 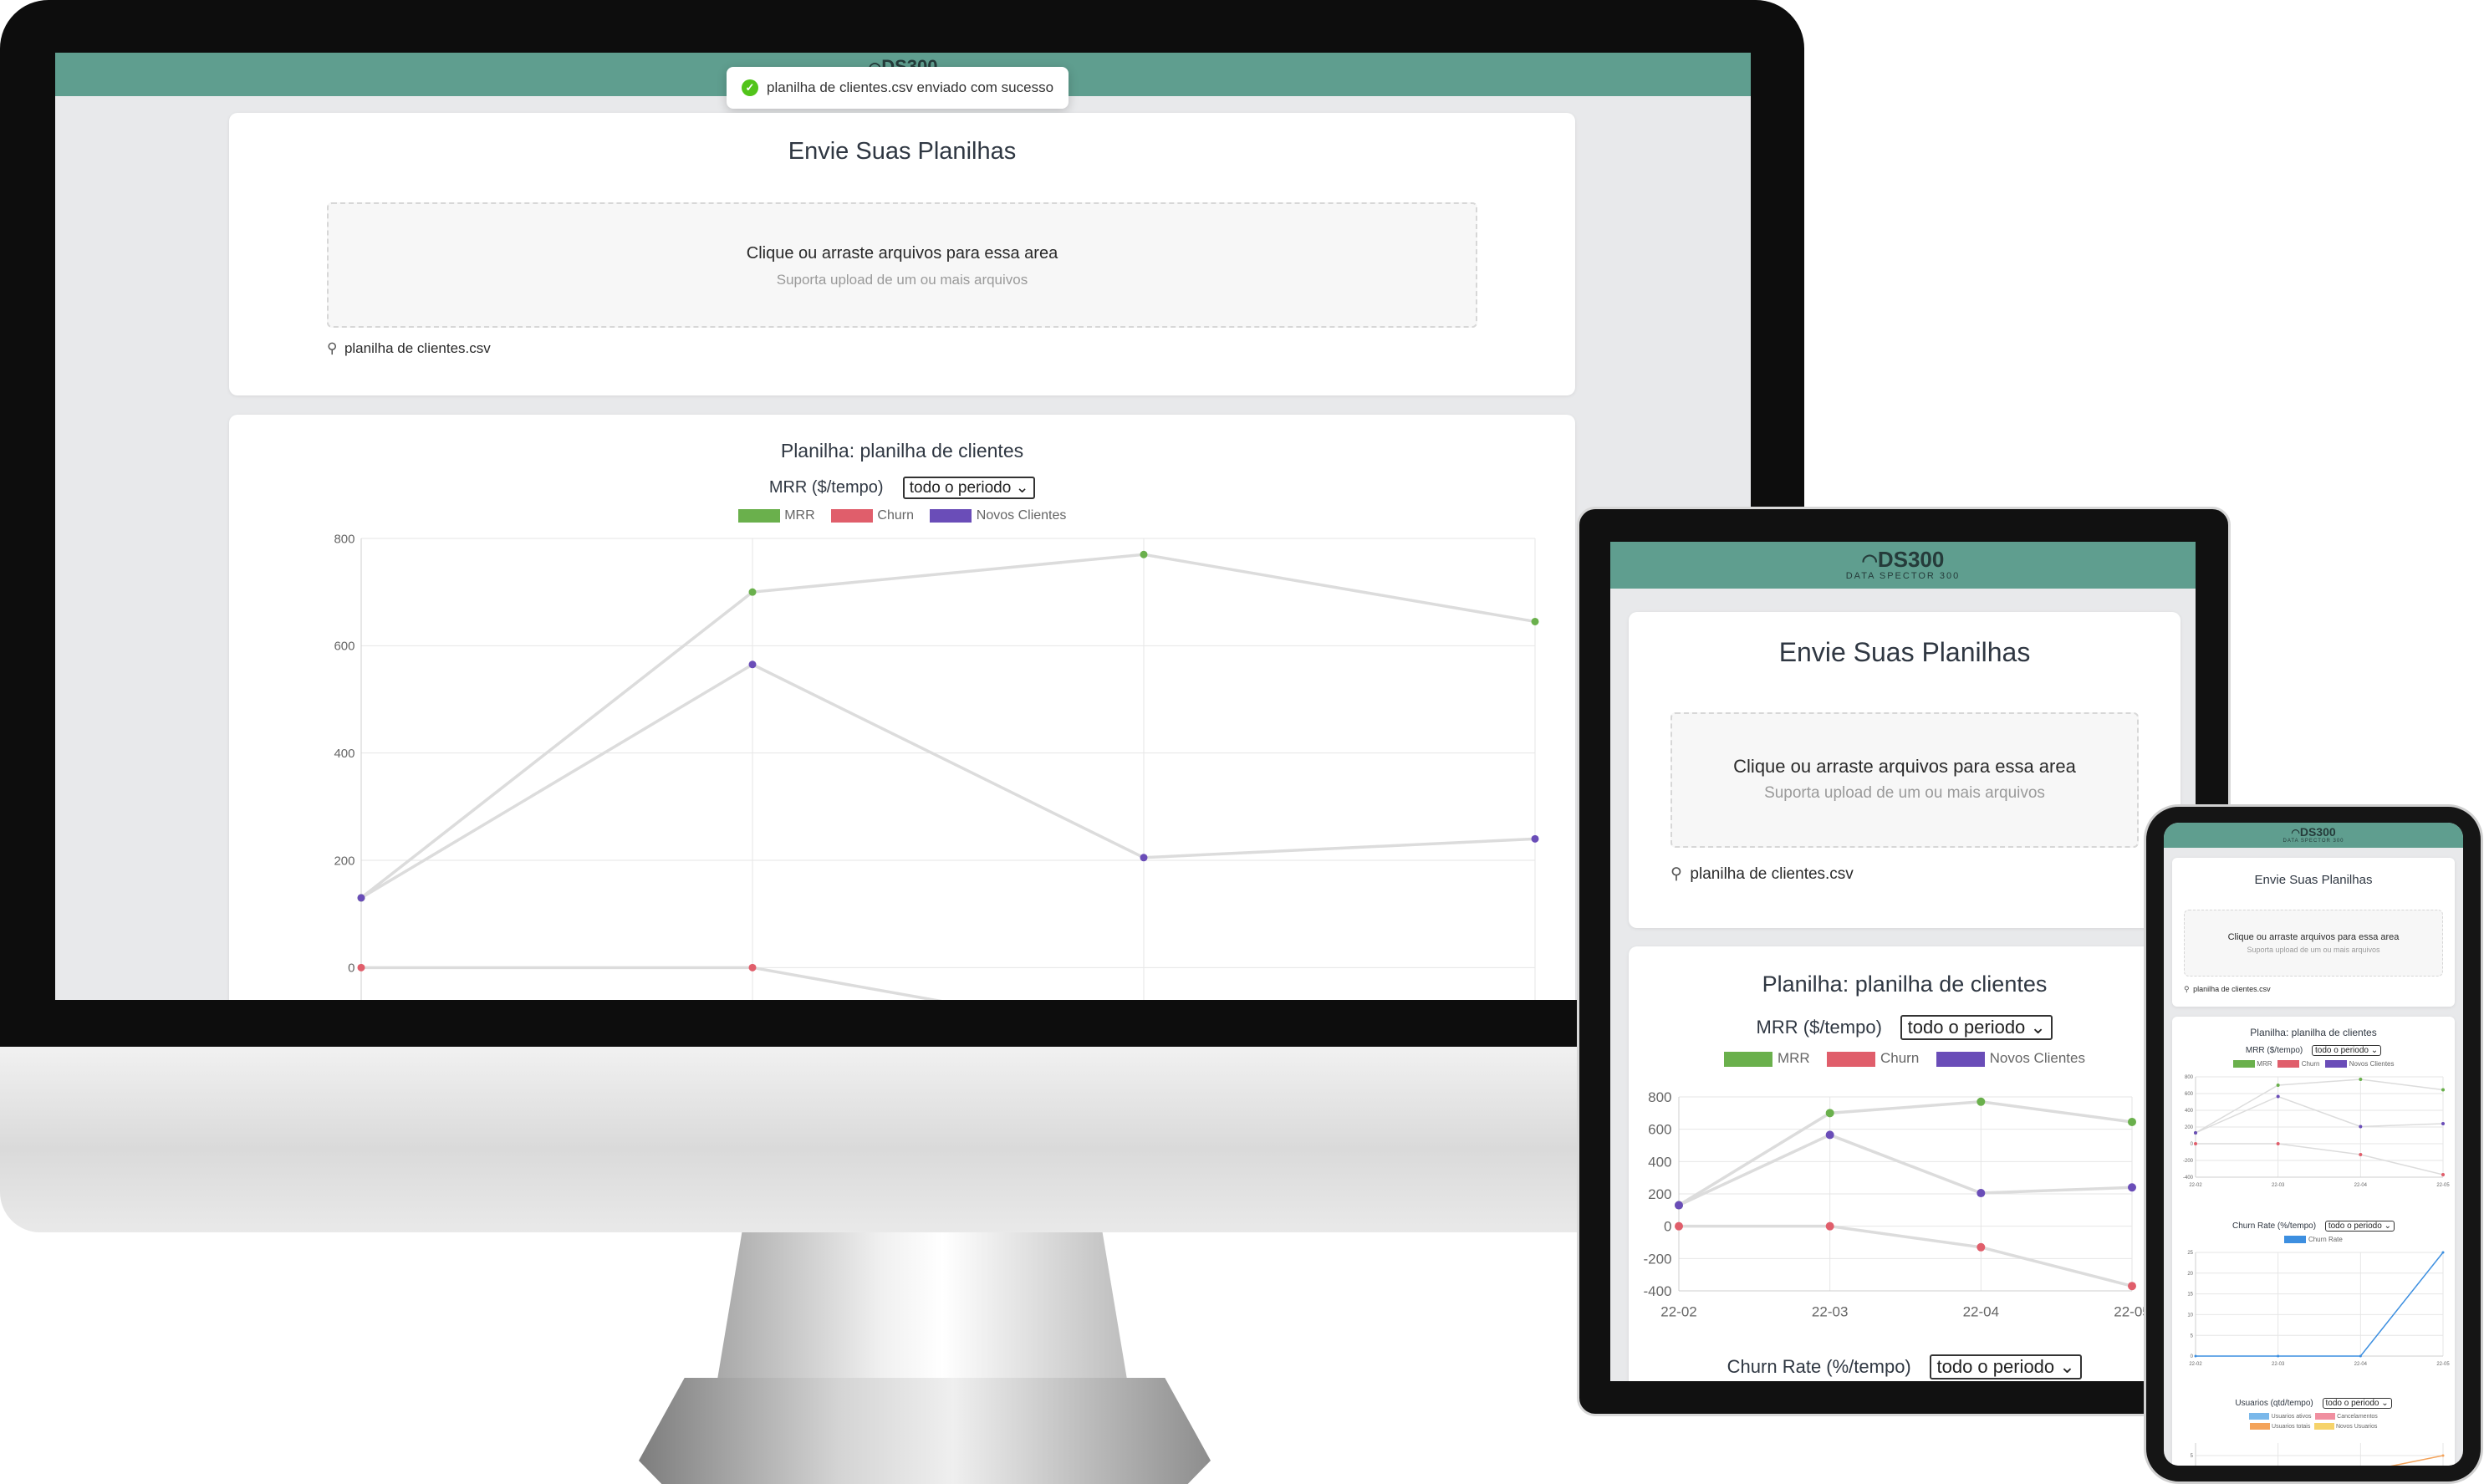 What do you see at coordinates (1904, 652) in the screenshot?
I see `tablet-upload-title: Envie Suas Planilhas` at bounding box center [1904, 652].